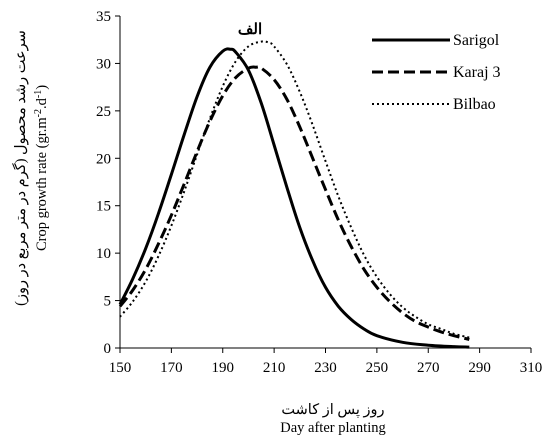  I want to click on y-axis-title-english-suffix: ), so click(42, 87).